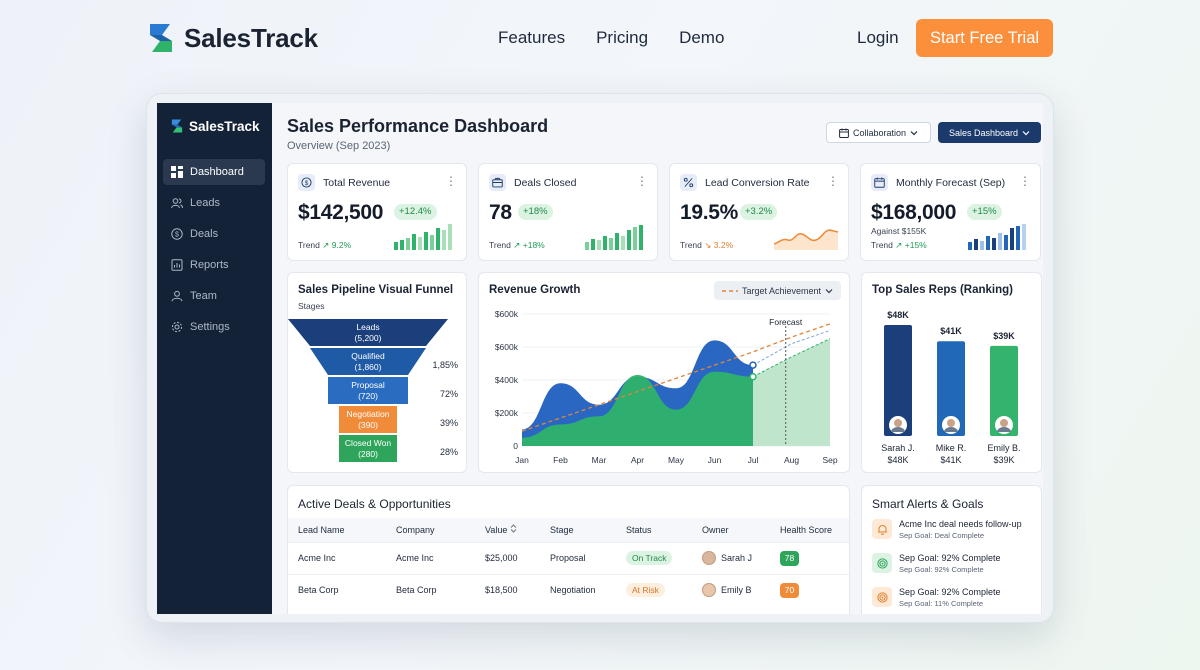 This screenshot has width=1200, height=670. I want to click on site-brand: SalesTrack, so click(232, 38).